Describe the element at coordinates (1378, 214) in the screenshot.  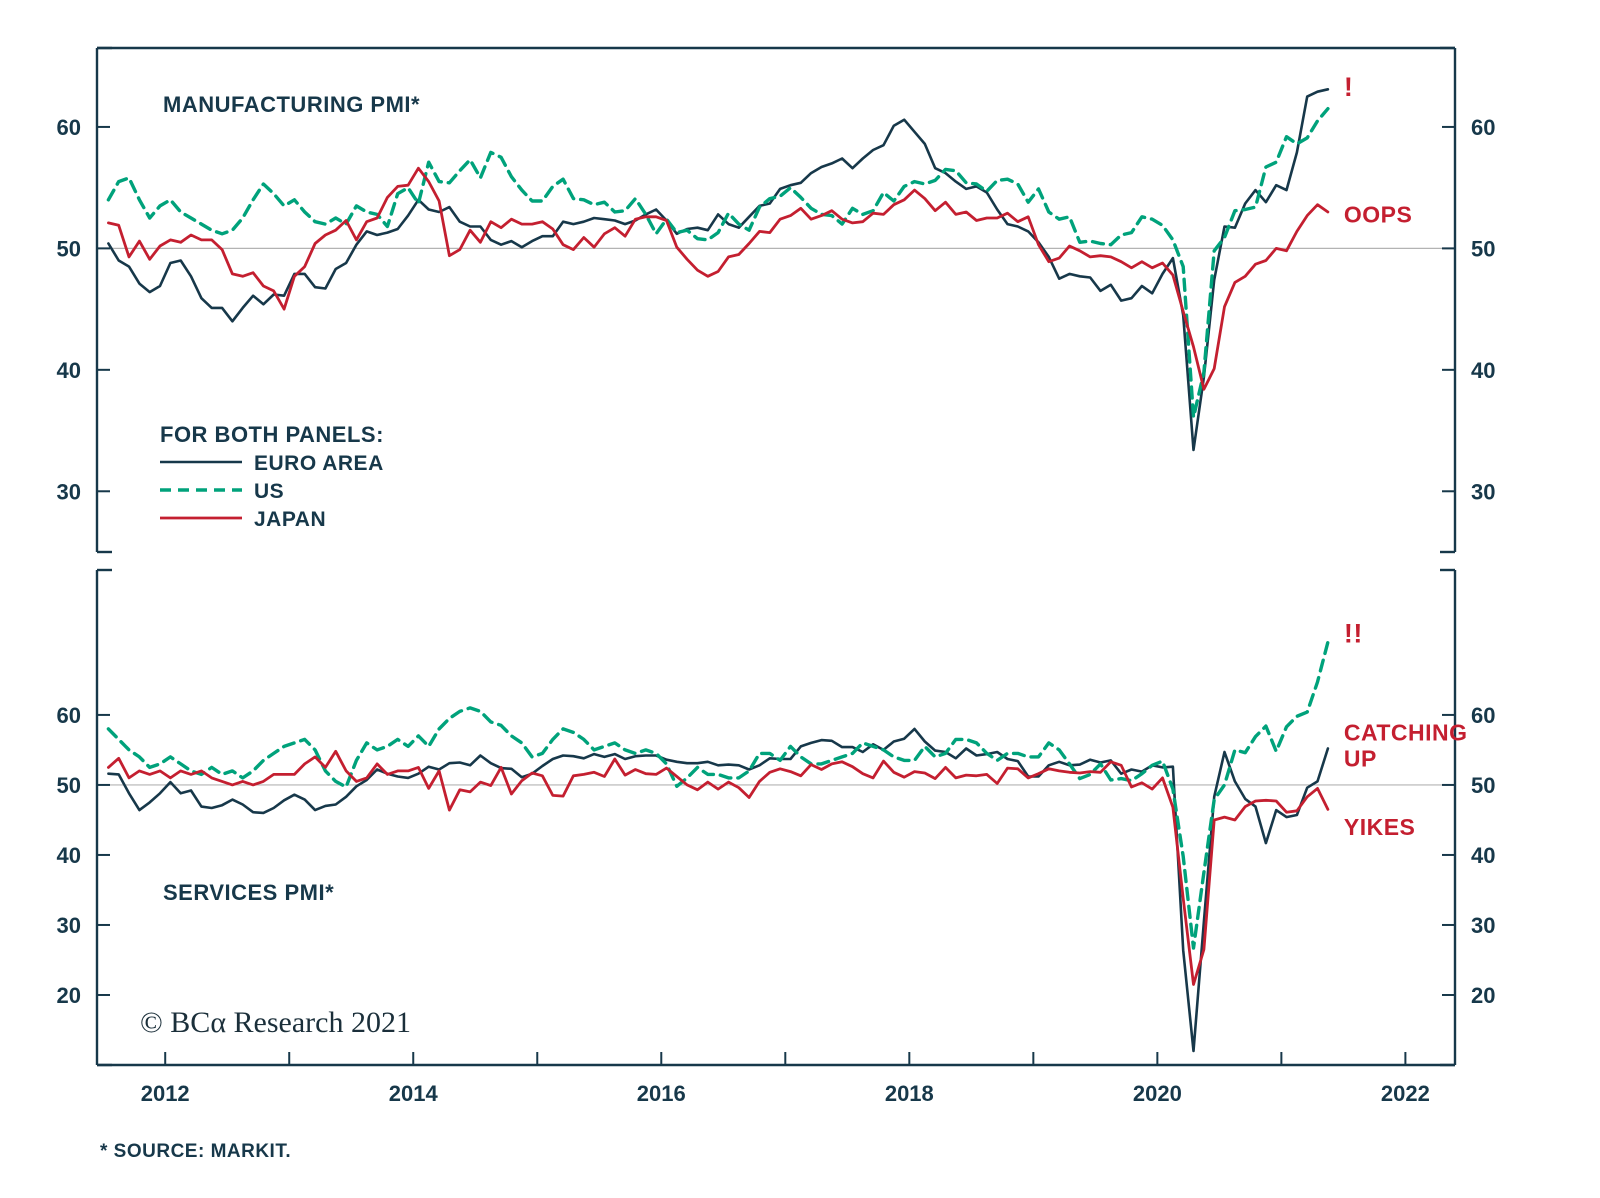
I see `annotation-oops: OOPS` at that location.